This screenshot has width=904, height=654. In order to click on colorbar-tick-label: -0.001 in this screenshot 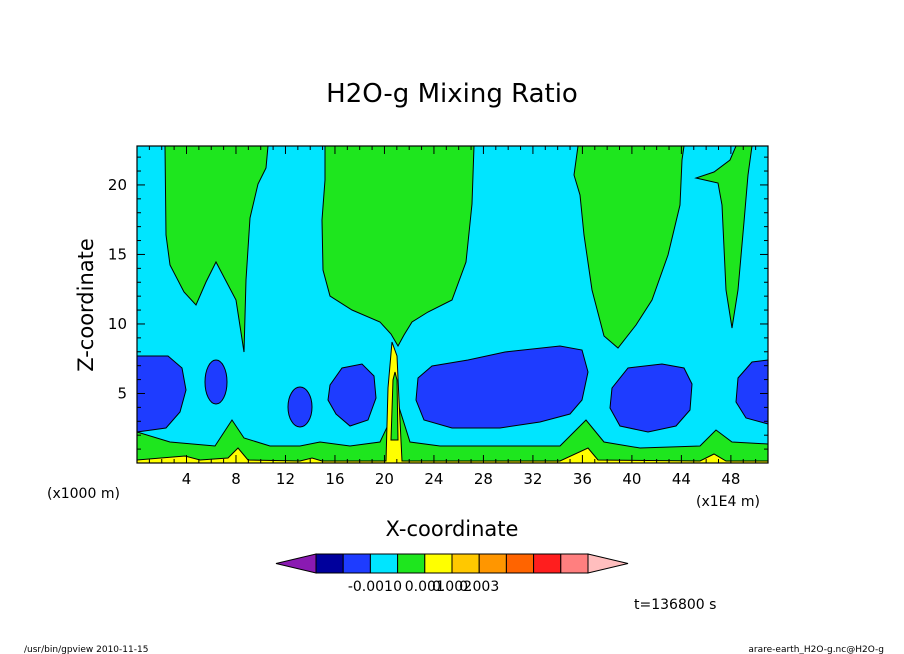, I will do `click(370, 587)`.